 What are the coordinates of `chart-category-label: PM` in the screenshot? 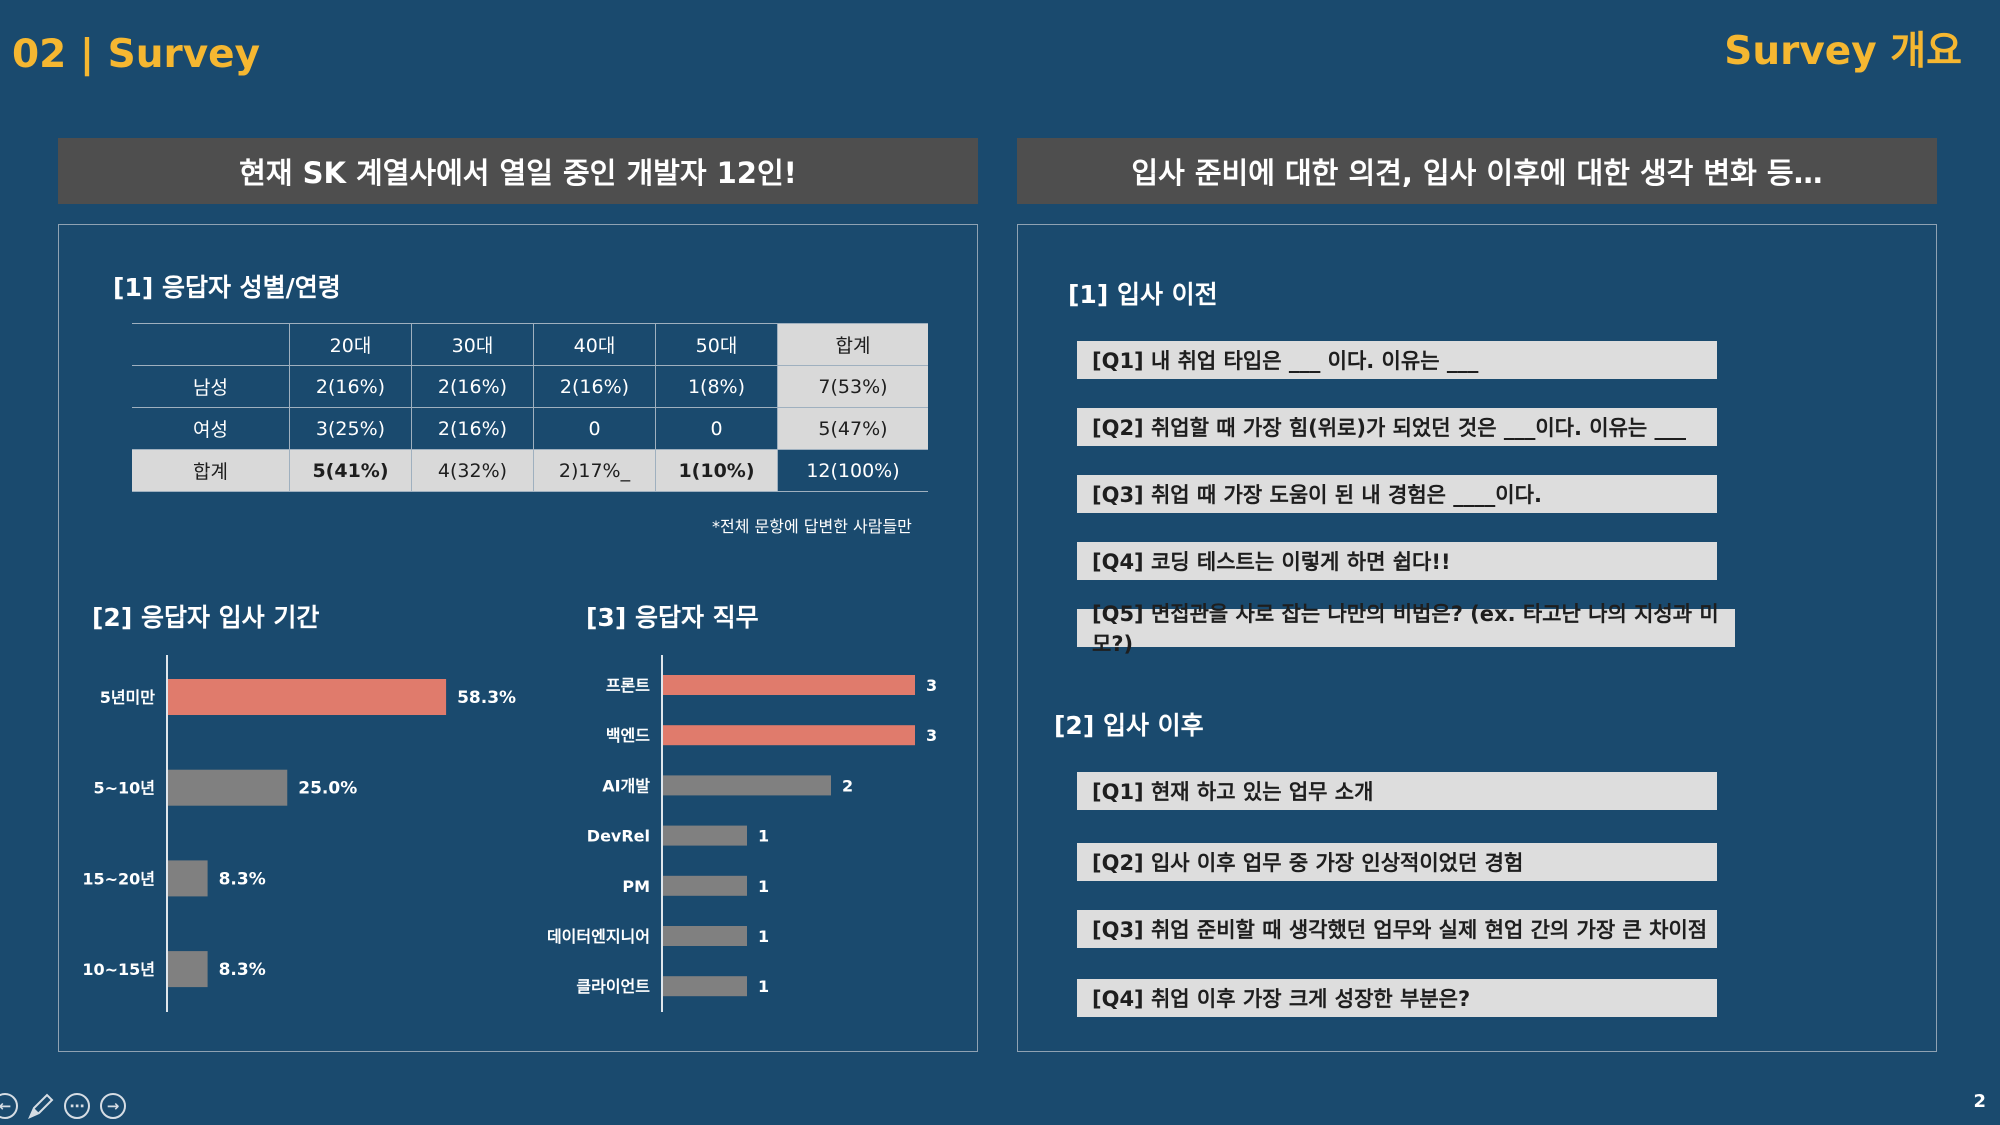 It's located at (636, 886).